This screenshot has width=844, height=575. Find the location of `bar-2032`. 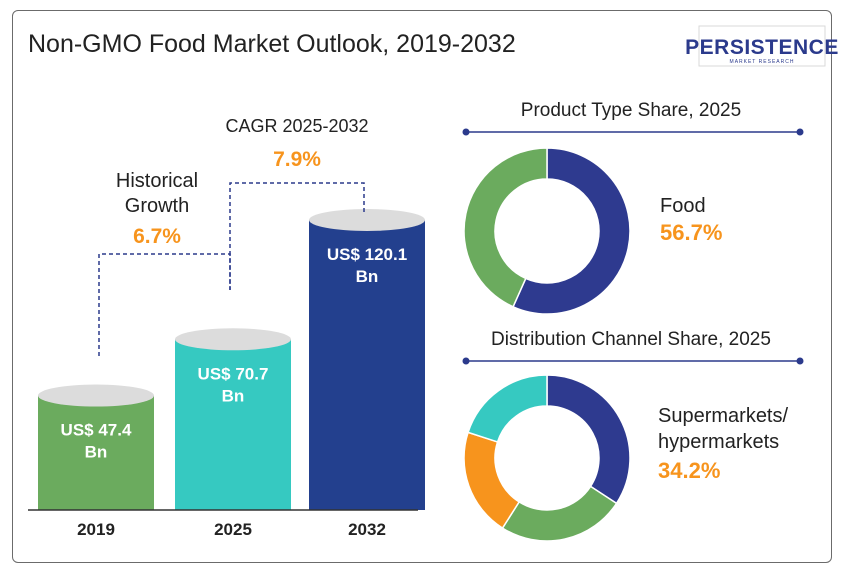

bar-2032 is located at coordinates (367, 365).